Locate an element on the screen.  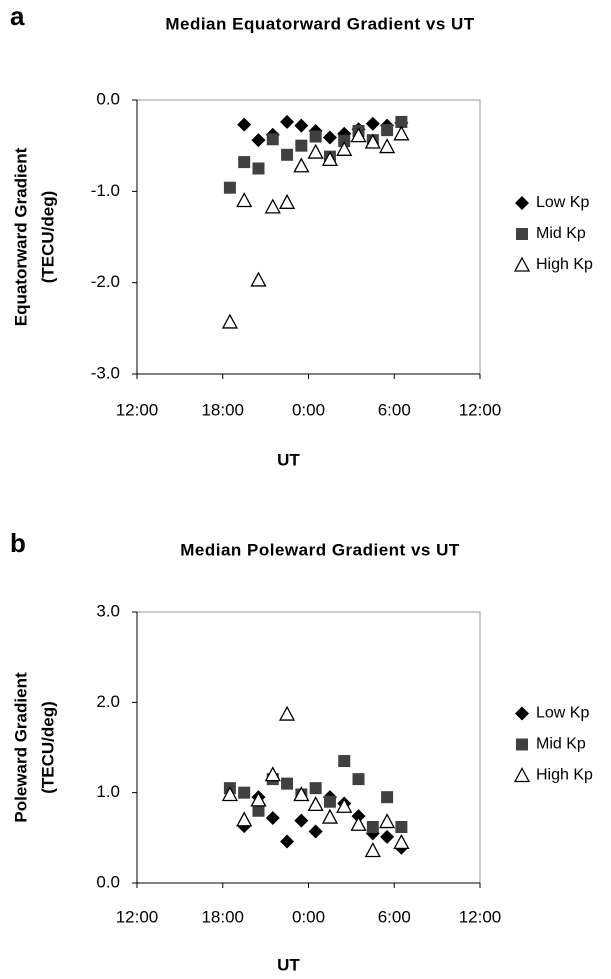
y-tick-label: -3.0 is located at coordinates (105, 372).